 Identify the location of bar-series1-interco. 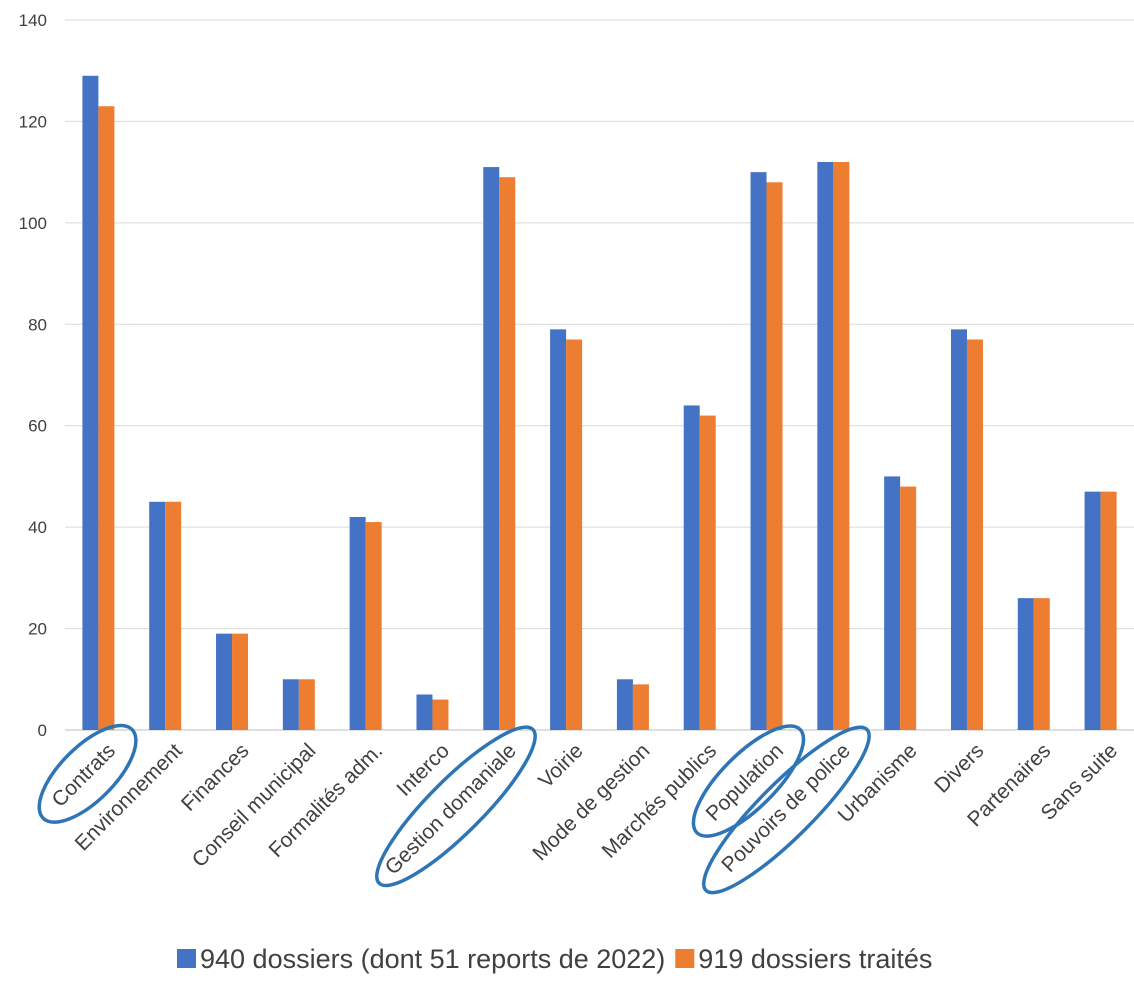
(424, 712).